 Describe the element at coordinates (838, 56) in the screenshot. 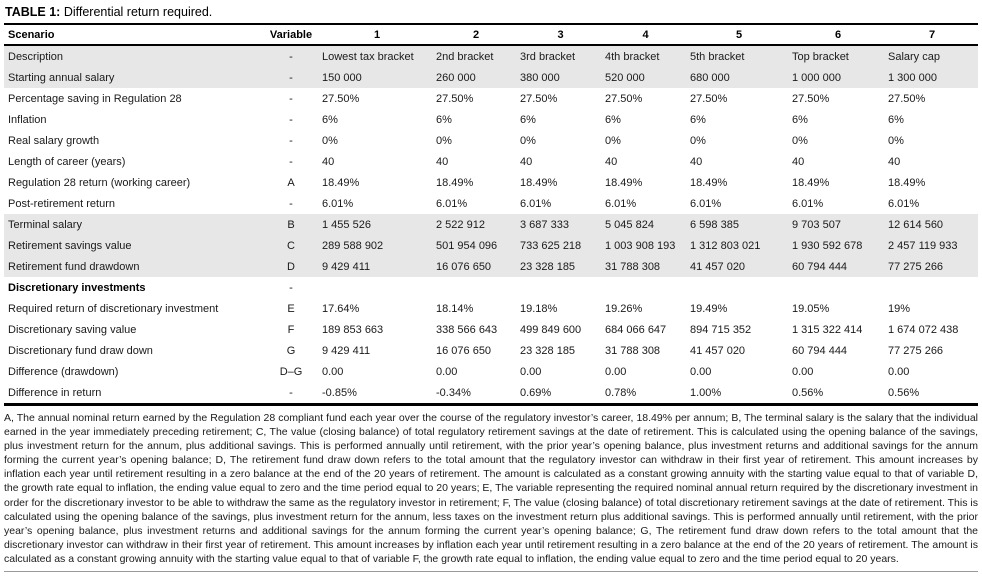

I see `value-cell: Top bracket` at that location.